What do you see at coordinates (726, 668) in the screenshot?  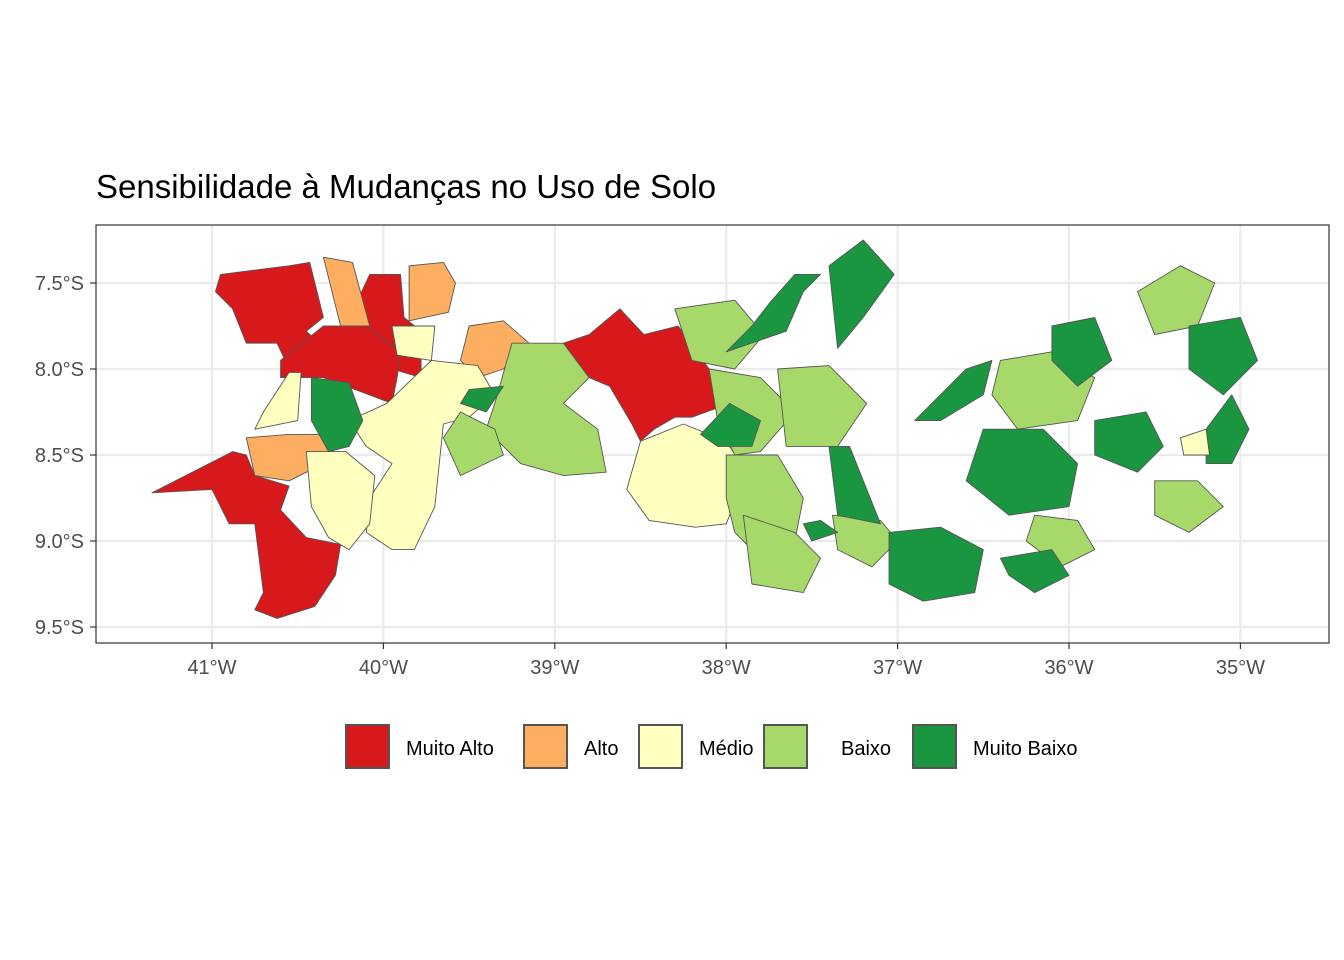 I see `x-tick-label: 38°W` at bounding box center [726, 668].